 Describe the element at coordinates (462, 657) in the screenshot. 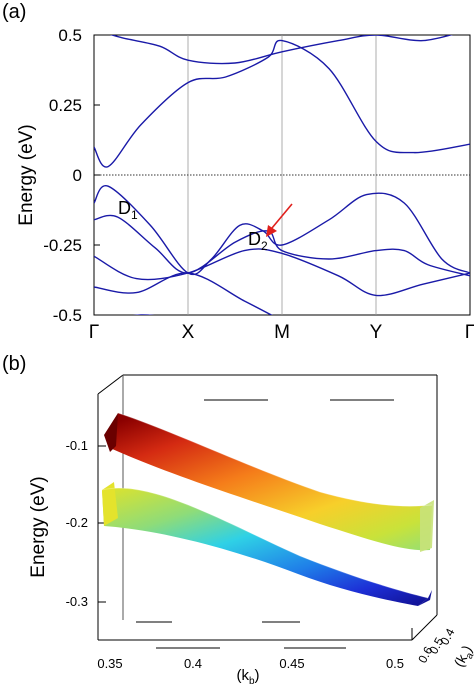

I see `ka-axis-title: (ka)` at that location.